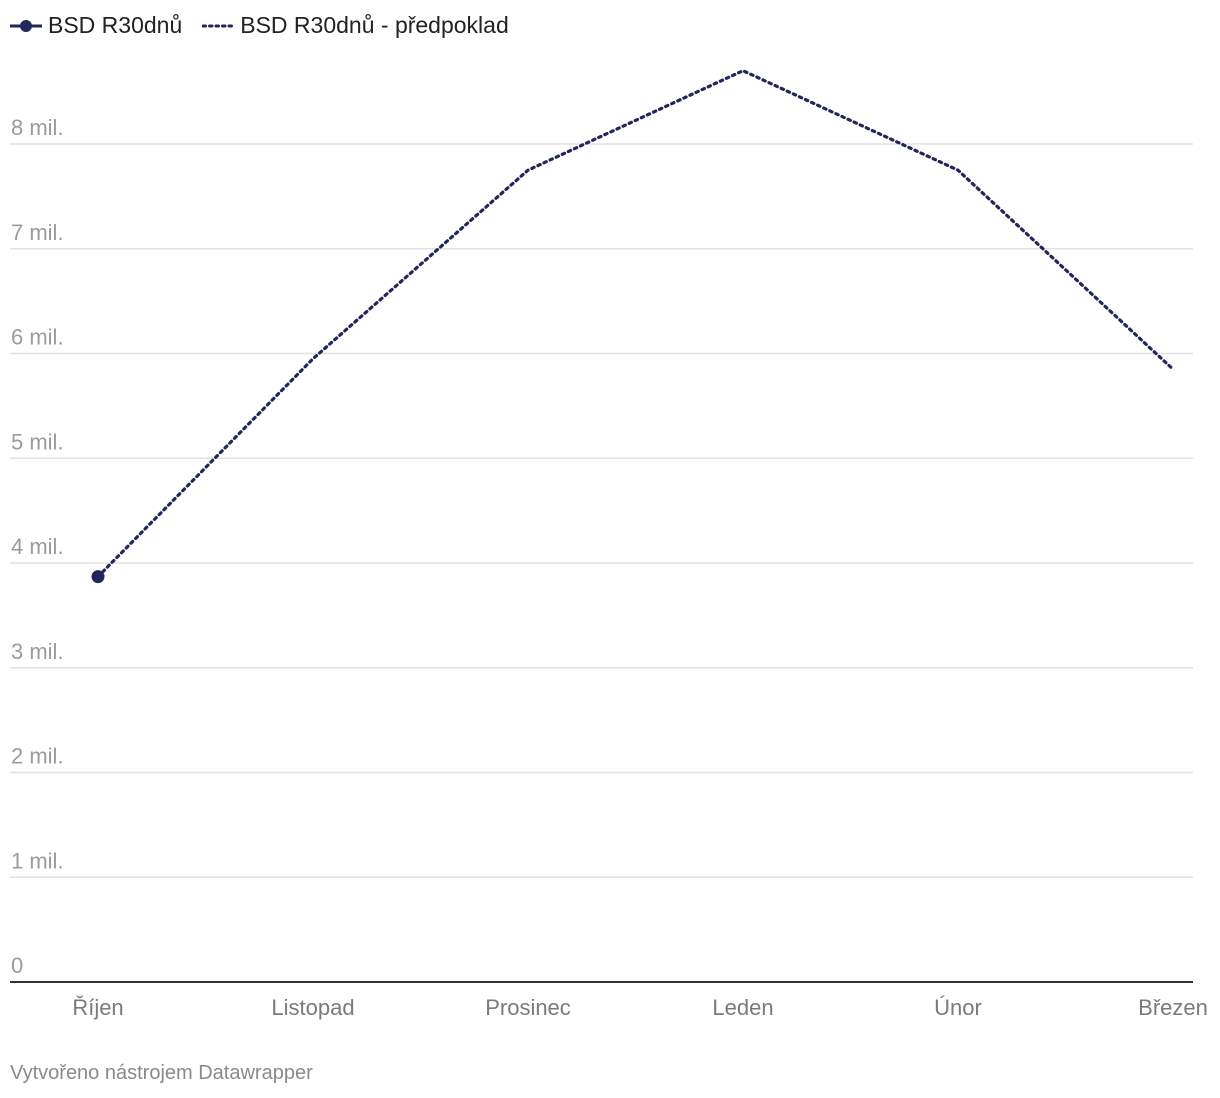  I want to click on legend-item-forecast: BSD R30dnů - předpoklad, so click(355, 25).